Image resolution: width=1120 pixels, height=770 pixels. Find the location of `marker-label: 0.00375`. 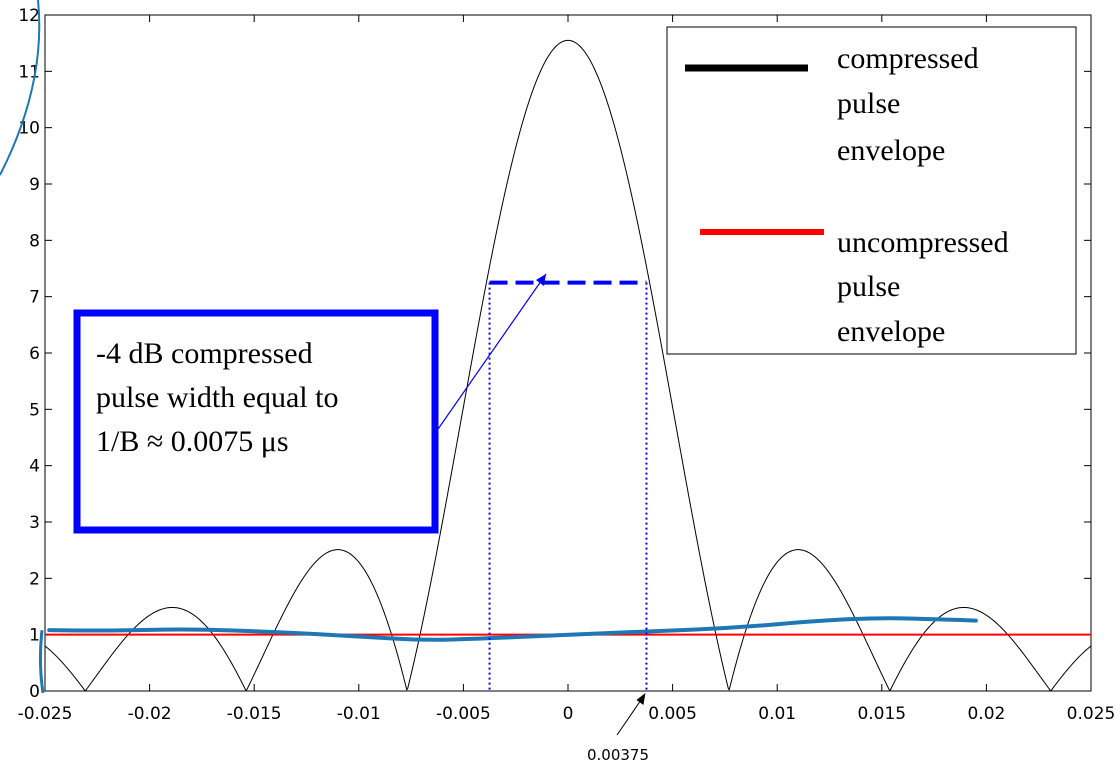

marker-label: 0.00375 is located at coordinates (618, 755).